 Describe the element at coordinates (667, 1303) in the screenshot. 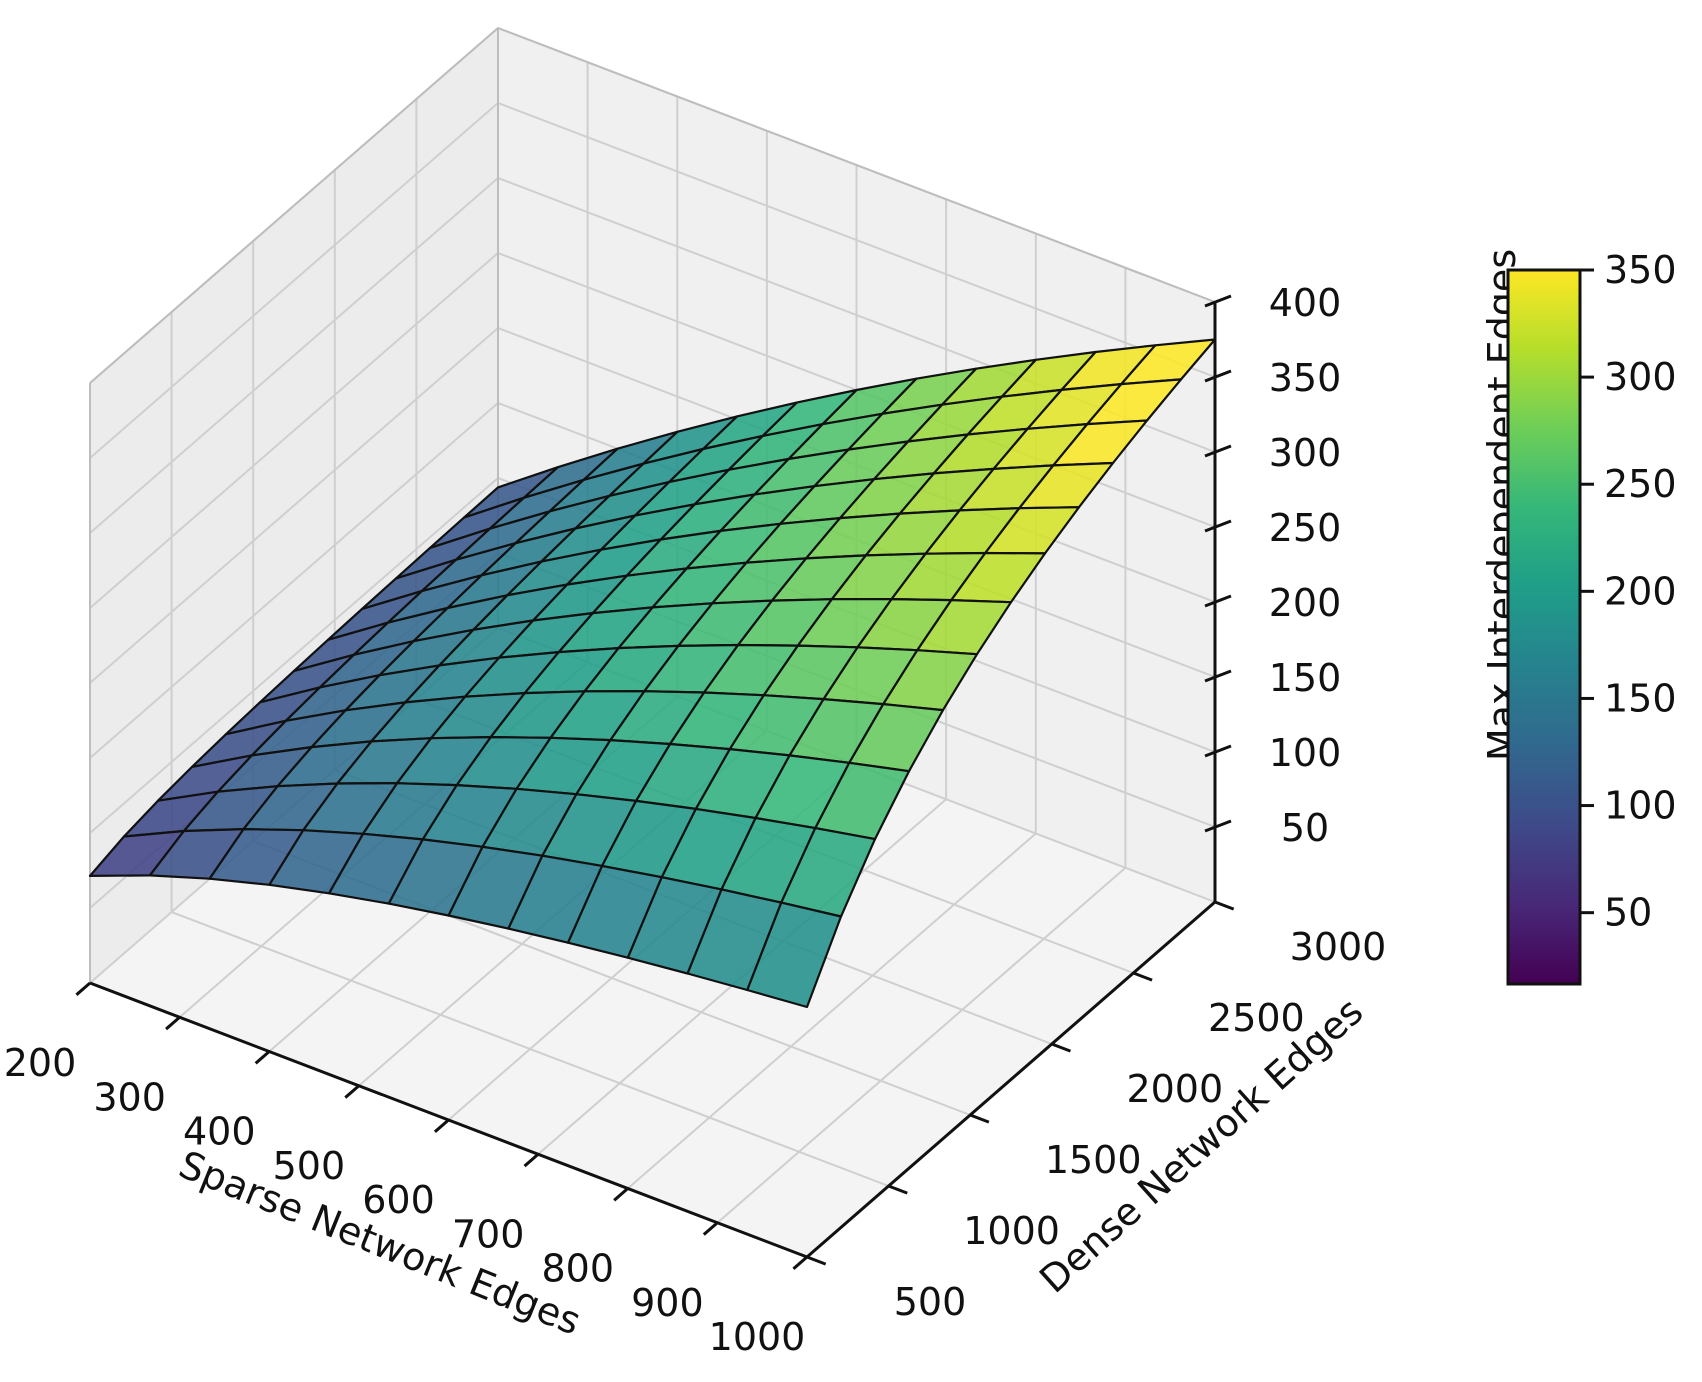

I see `x-tick-label: 900` at that location.